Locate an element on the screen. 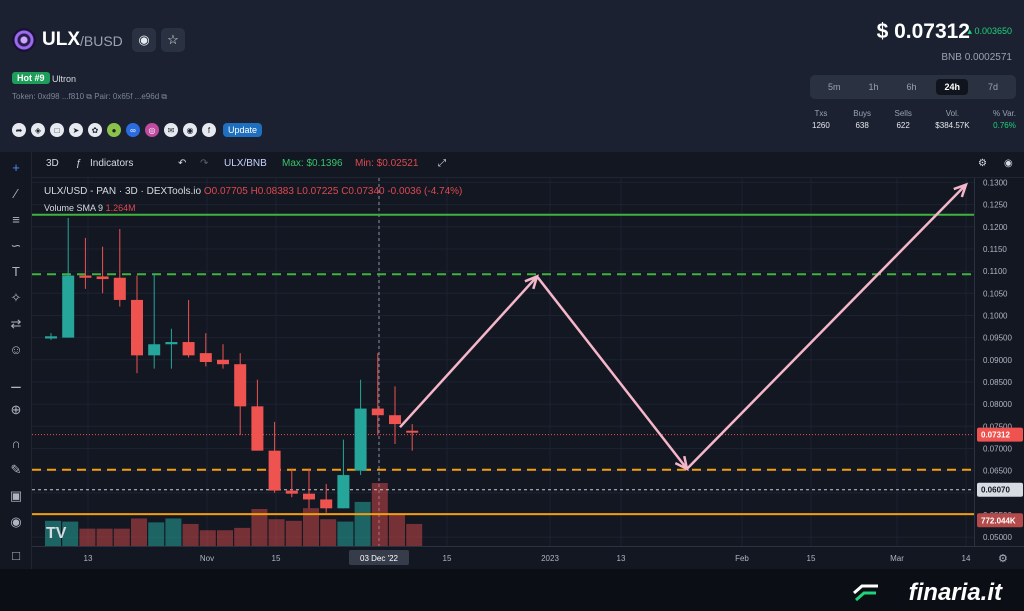 The width and height of the screenshot is (1024, 611). price-tick-label: 0.08500 is located at coordinates (997, 382).